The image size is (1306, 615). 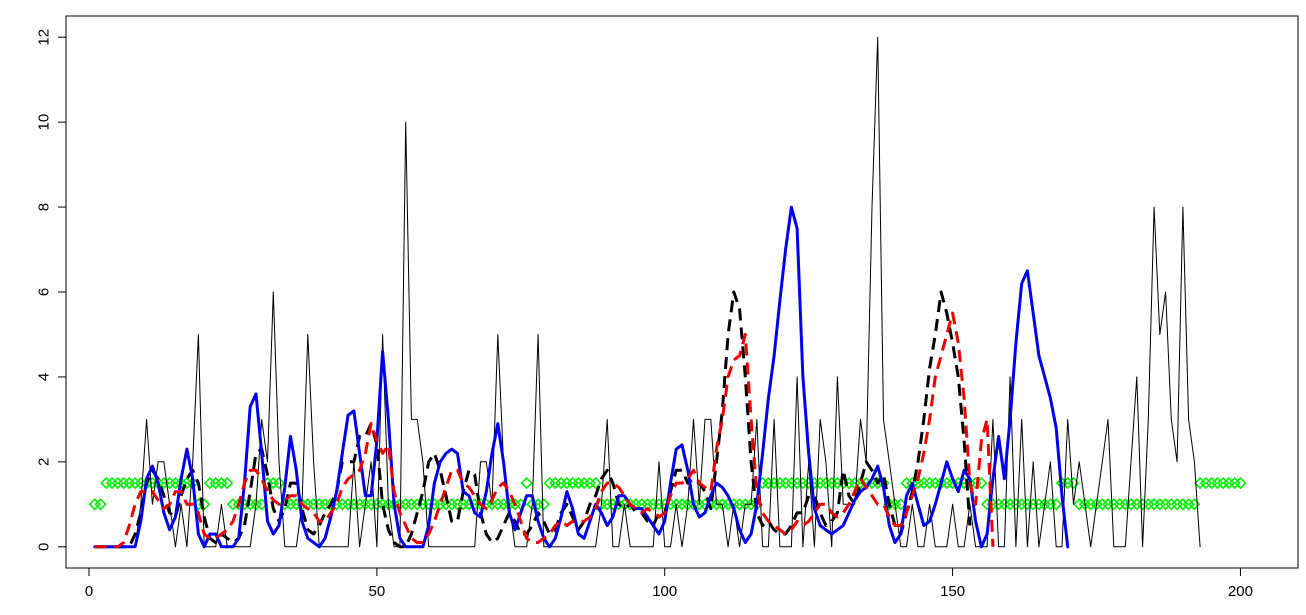 What do you see at coordinates (44, 377) in the screenshot?
I see `y-tick-label: 4` at bounding box center [44, 377].